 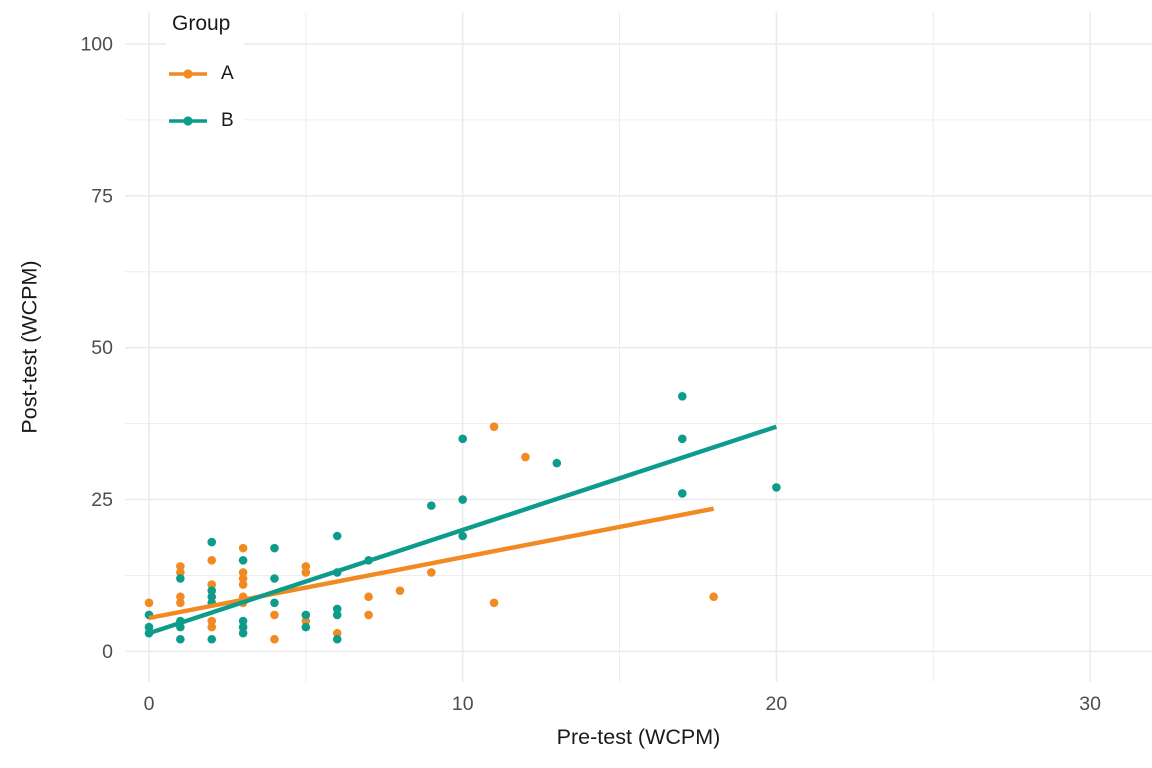 What do you see at coordinates (107, 652) in the screenshot?
I see `y-tick-label: 0` at bounding box center [107, 652].